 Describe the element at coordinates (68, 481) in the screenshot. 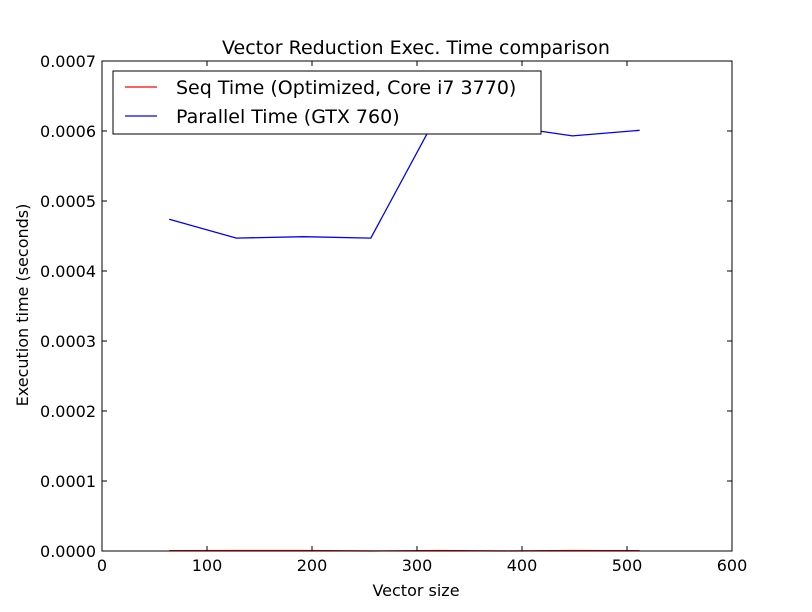

I see `y-tick-label: 0.0001` at that location.